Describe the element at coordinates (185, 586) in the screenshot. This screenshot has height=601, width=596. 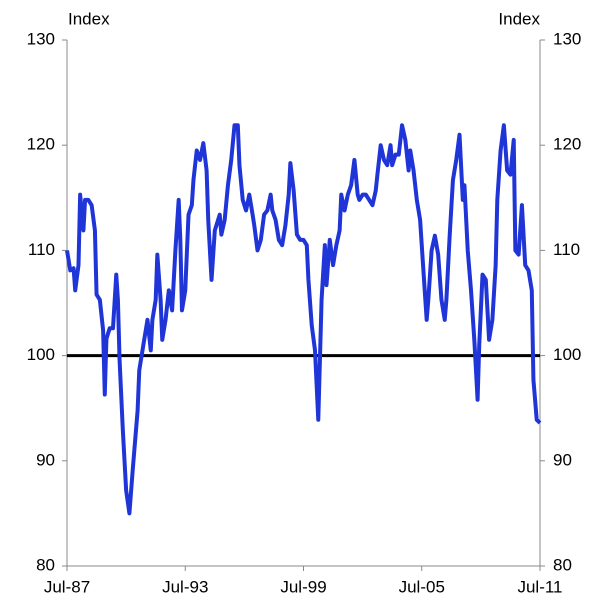
I see `x-tick-label: Jul-93` at that location.